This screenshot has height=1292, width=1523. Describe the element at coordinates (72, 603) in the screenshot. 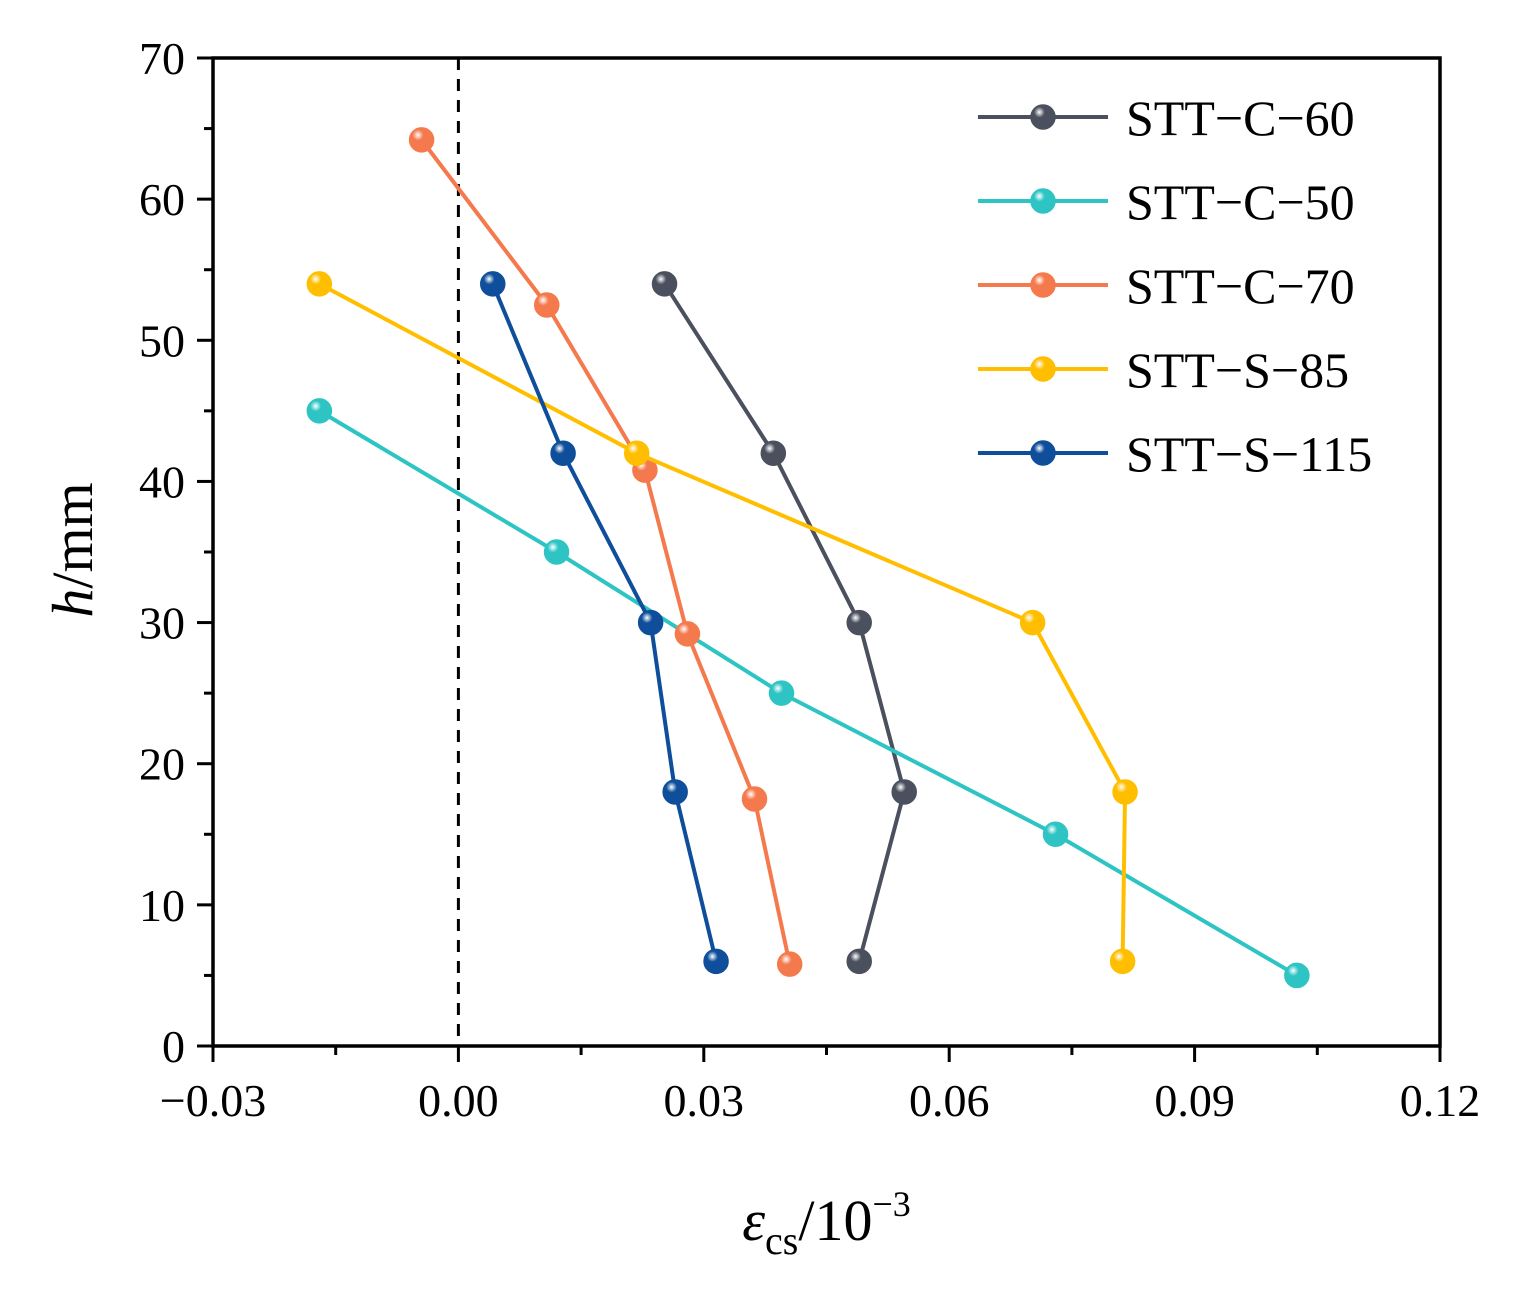

I see `y-axis-symbol: h` at that location.